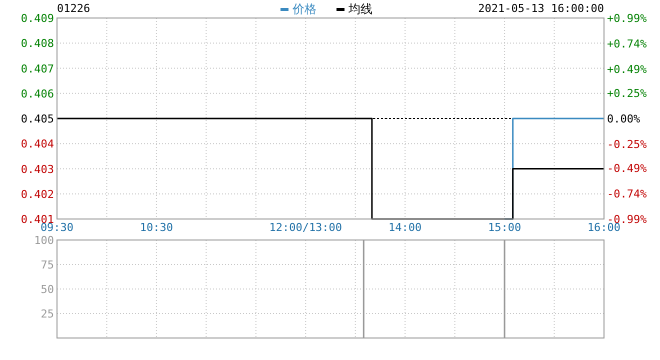 The image size is (660, 360). I want to click on y2-tick-label: 0.00%, so click(623, 119).